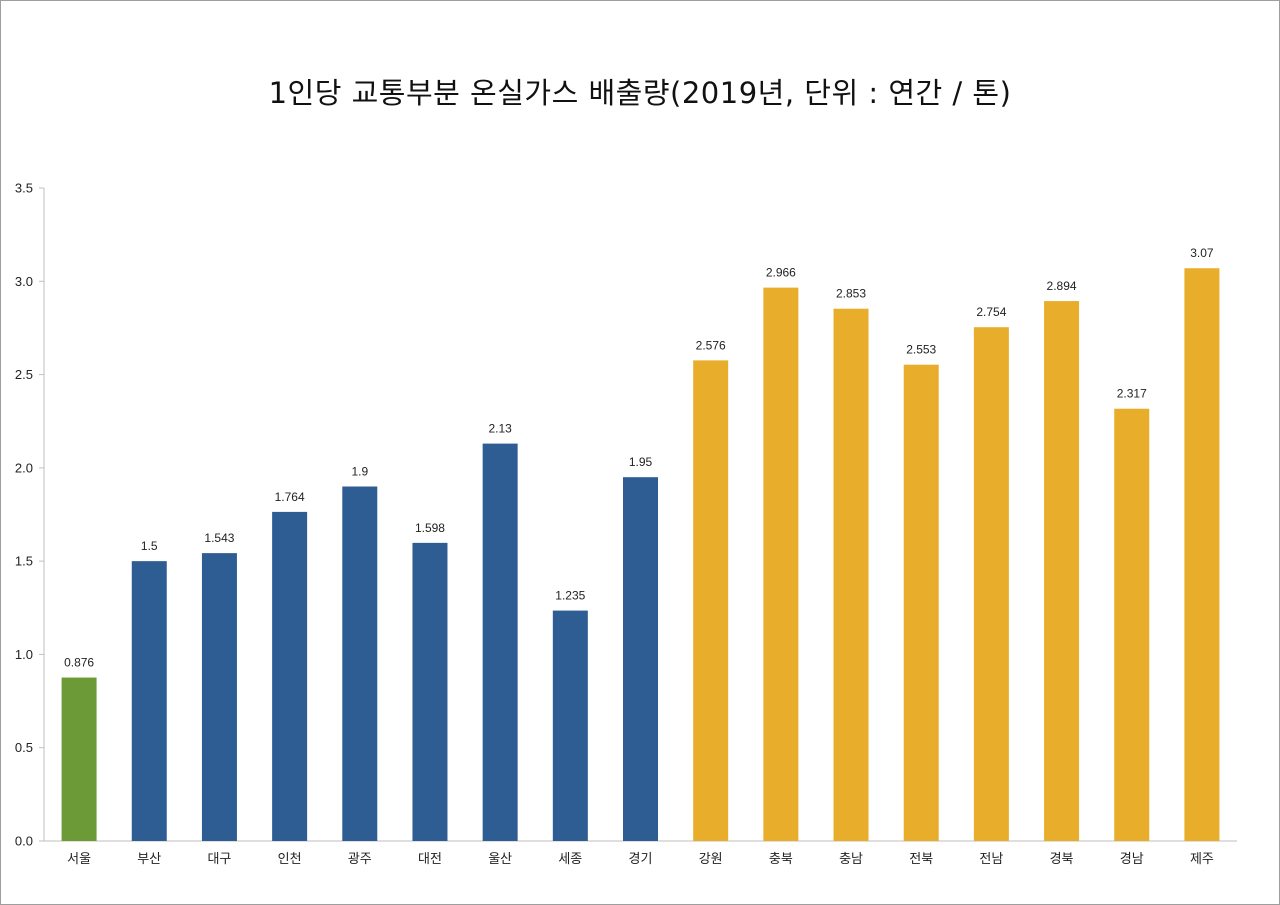  I want to click on category-label: 전북, so click(921, 859).